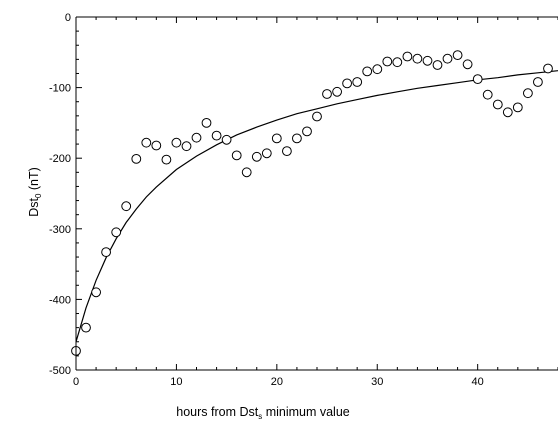 This screenshot has width=558, height=426. I want to click on x-tick-label: 40, so click(478, 382).